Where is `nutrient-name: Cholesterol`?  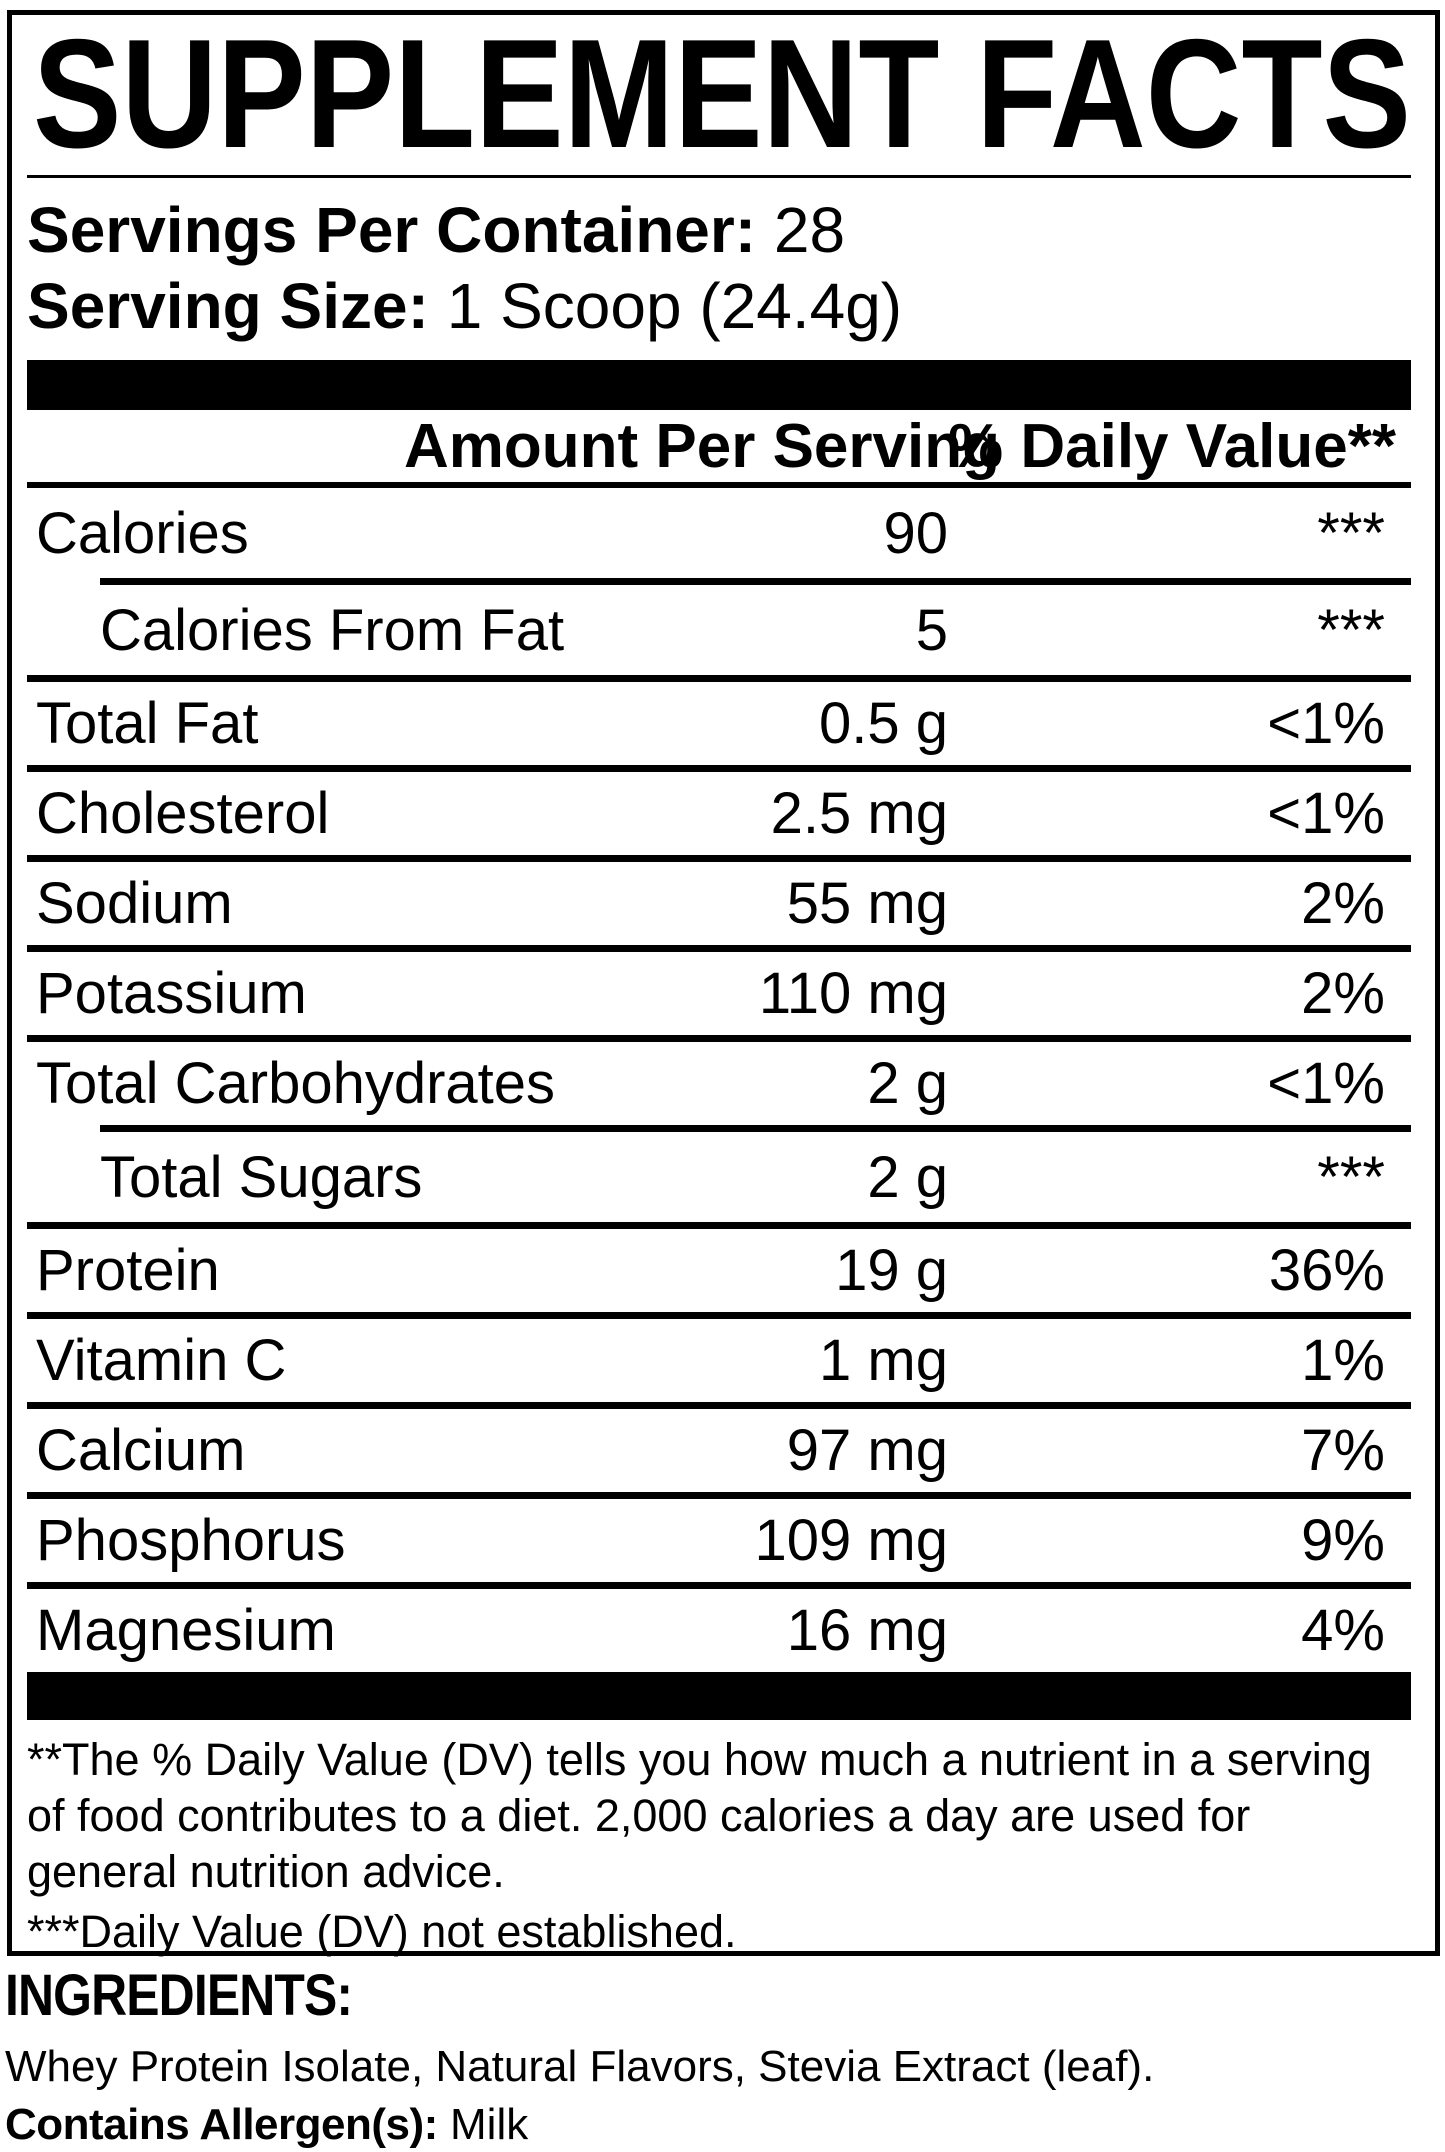 nutrient-name: Cholesterol is located at coordinates (183, 813).